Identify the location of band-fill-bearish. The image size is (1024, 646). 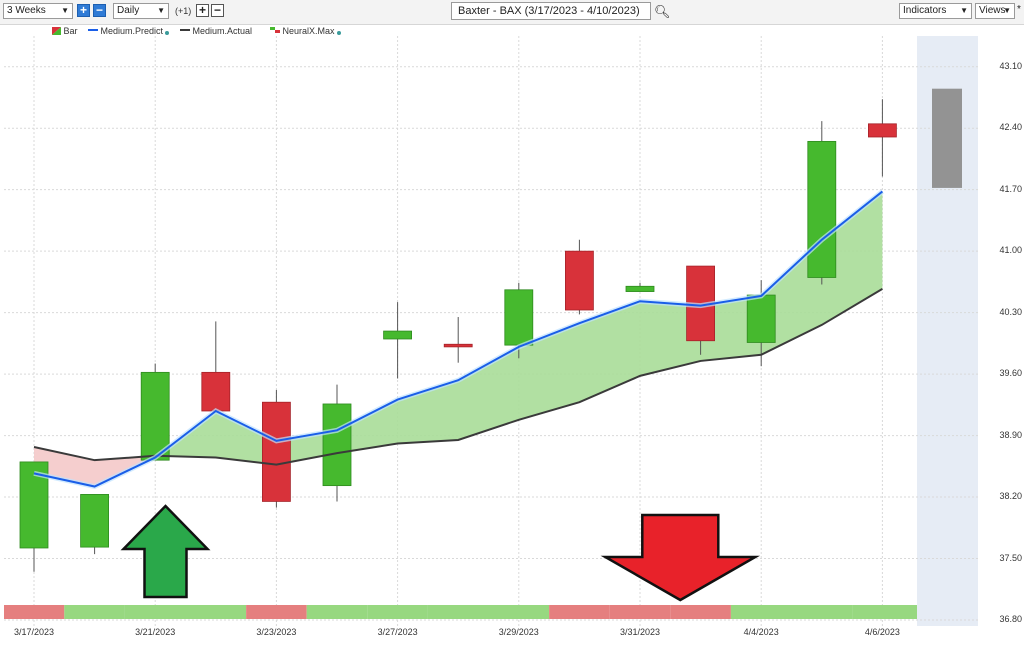
(97, 466).